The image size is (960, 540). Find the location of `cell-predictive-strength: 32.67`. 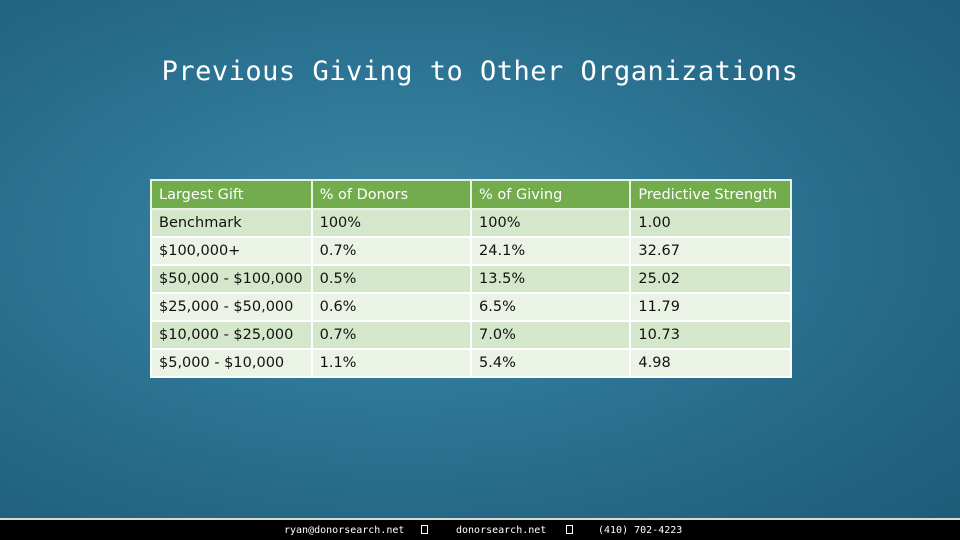

cell-predictive-strength: 32.67 is located at coordinates (710, 251).